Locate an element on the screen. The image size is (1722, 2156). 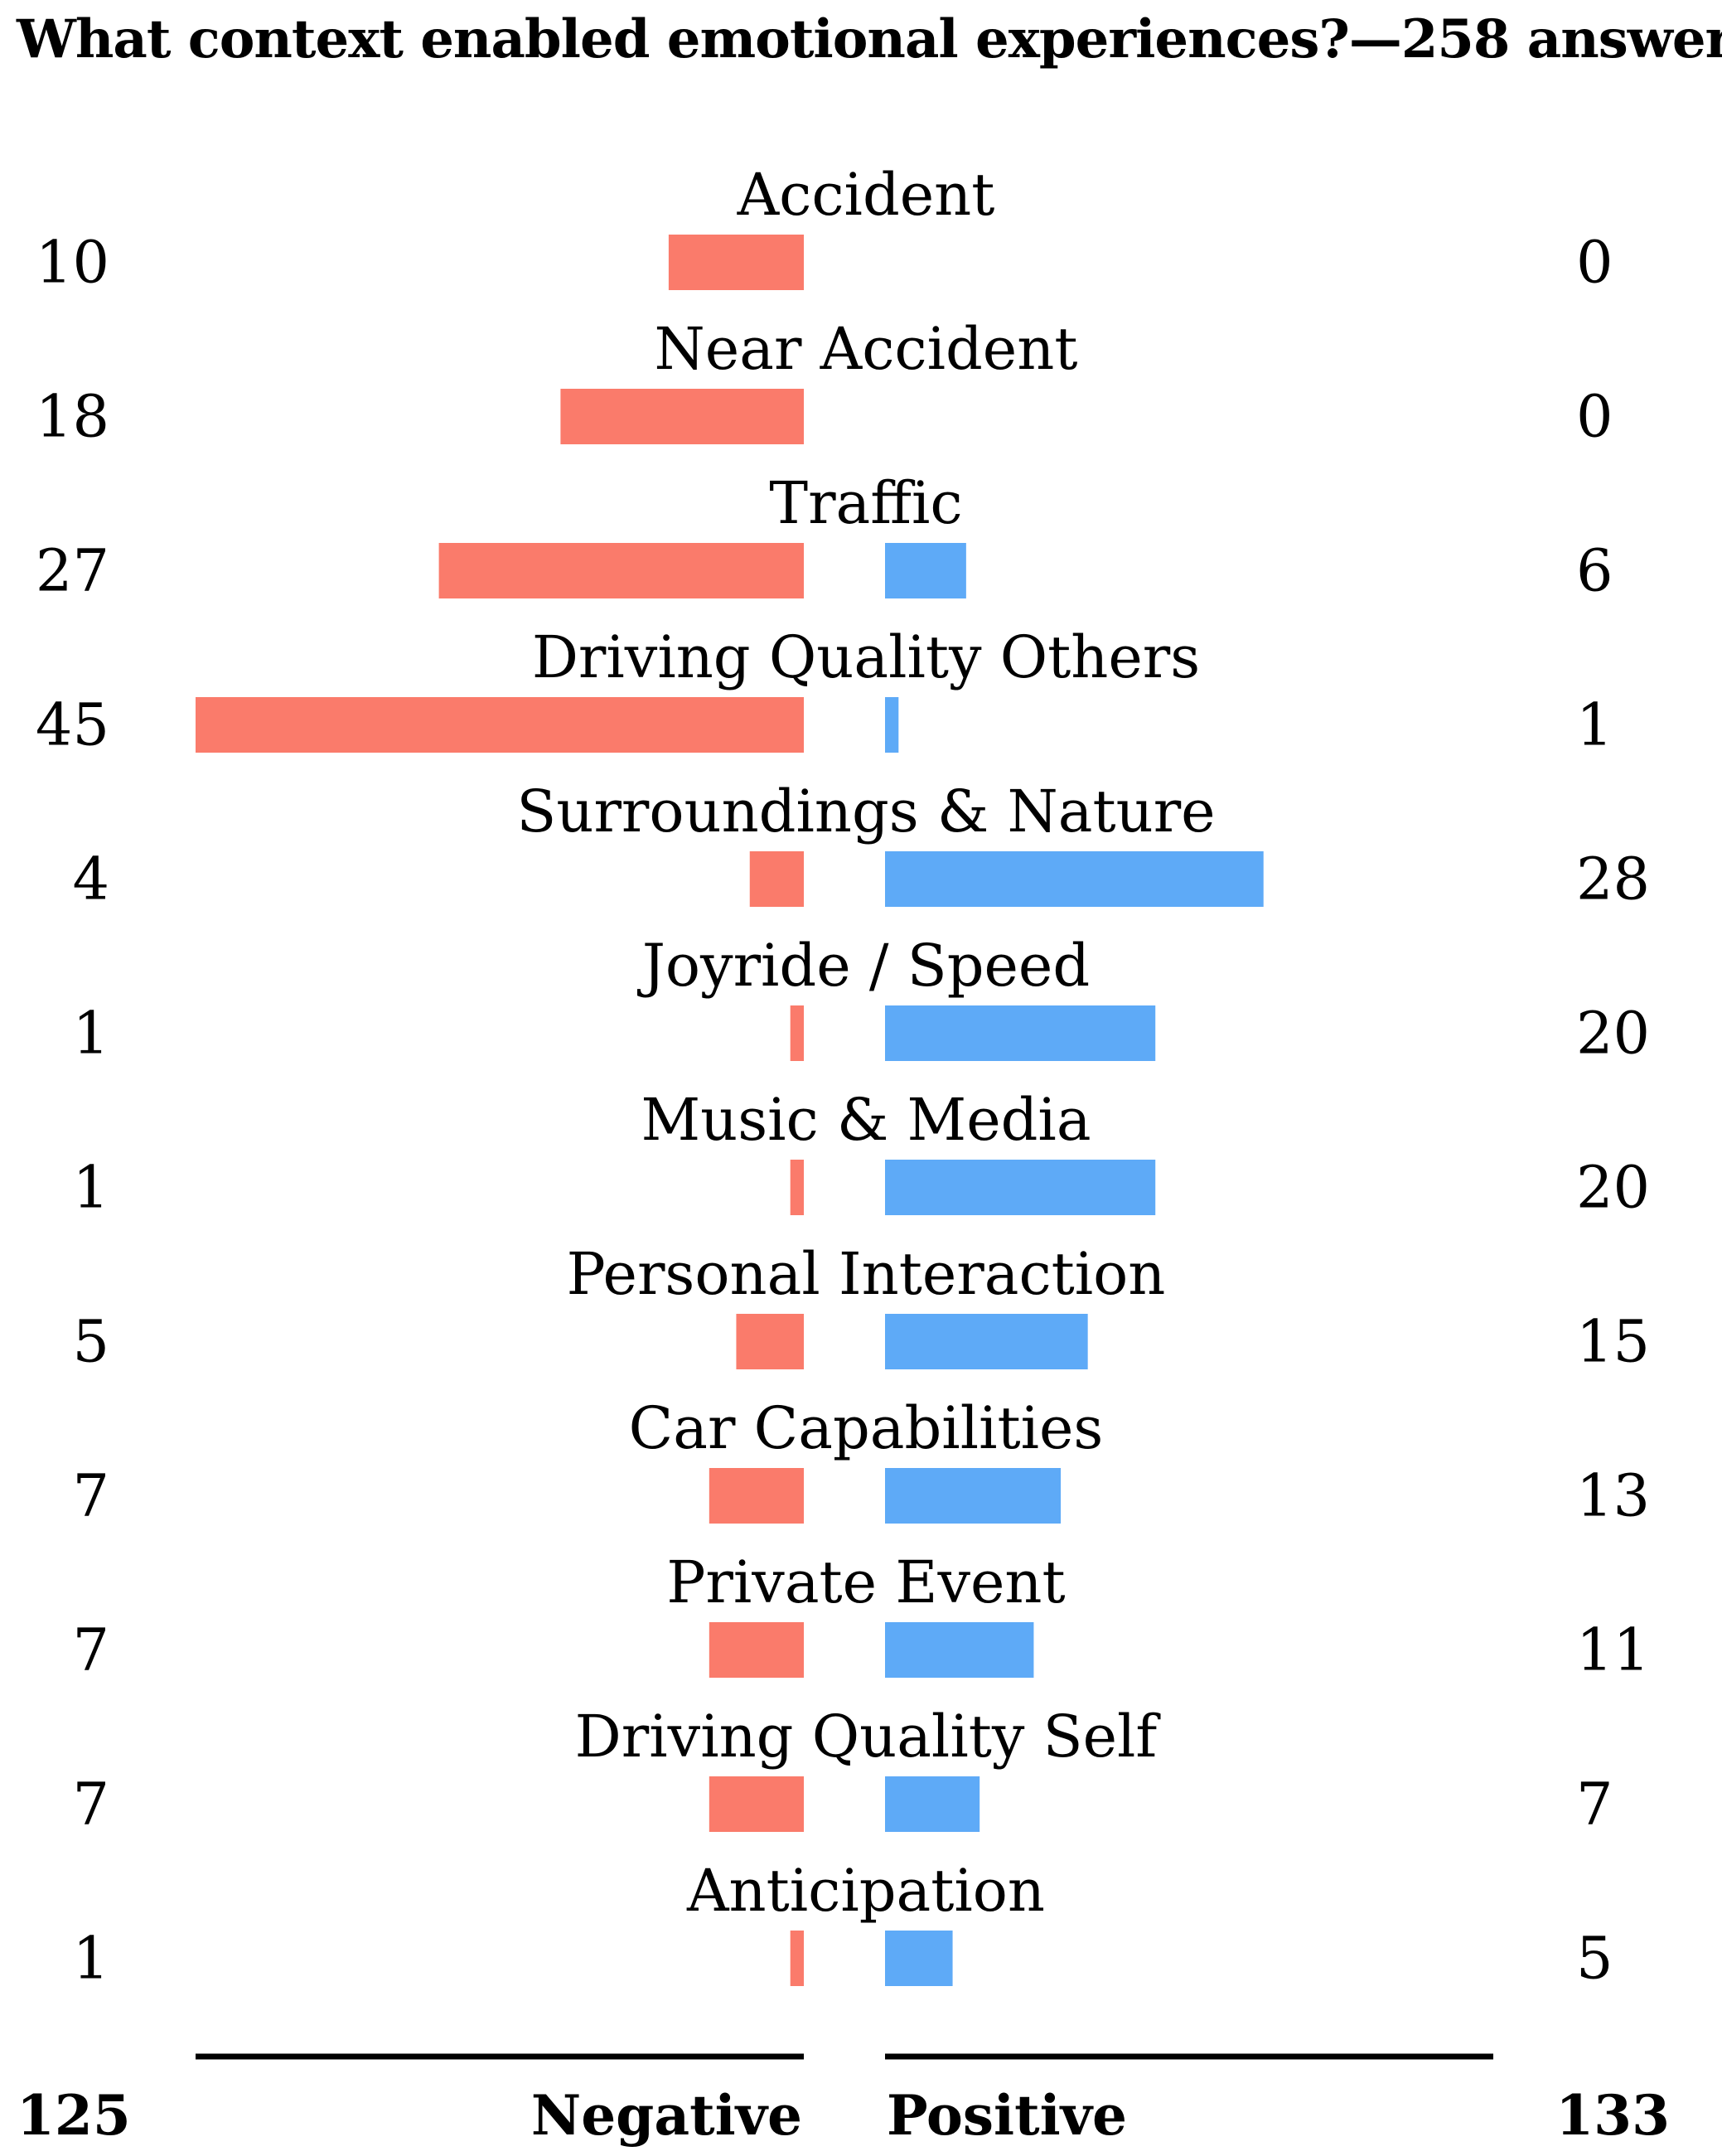
positive-count-label: 28 is located at coordinates (1613, 879).